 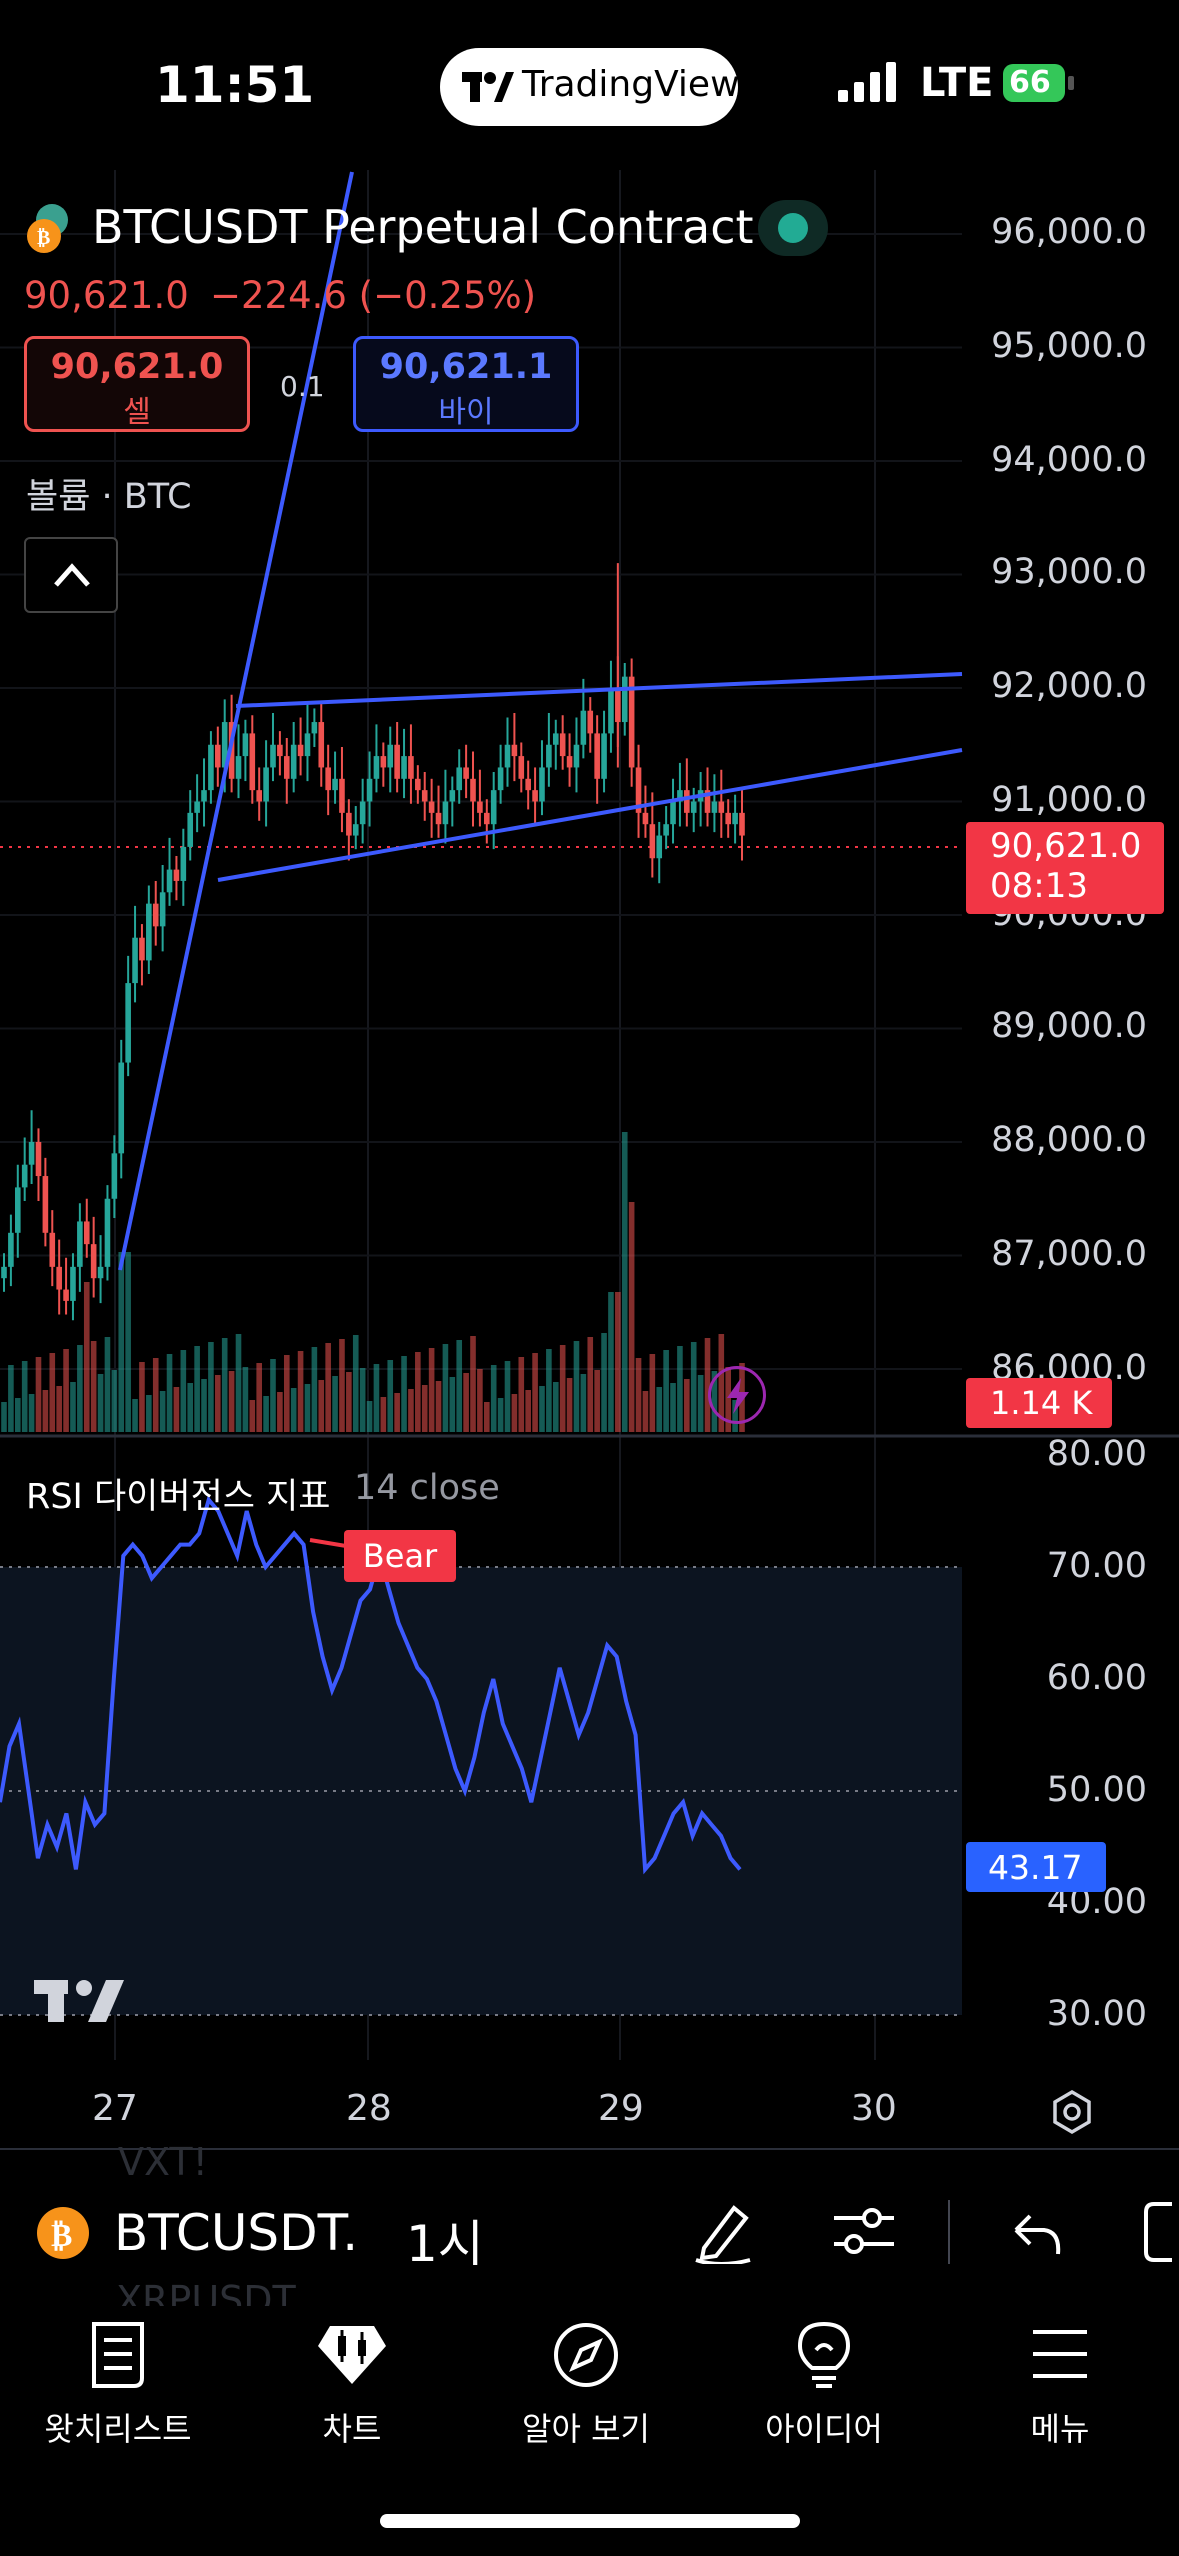 What do you see at coordinates (737, 1395) in the screenshot?
I see `alert-lightning-button` at bounding box center [737, 1395].